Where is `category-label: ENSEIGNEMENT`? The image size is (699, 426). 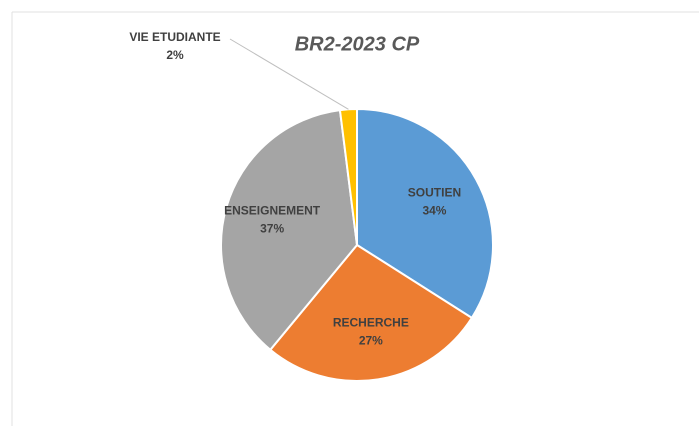 category-label: ENSEIGNEMENT is located at coordinates (272, 211).